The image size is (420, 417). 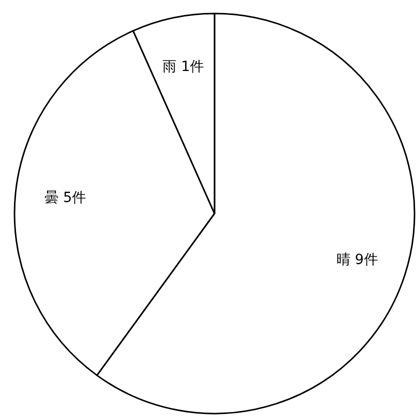 What do you see at coordinates (183, 66) in the screenshot?
I see `slice-label: 雨 1件` at bounding box center [183, 66].